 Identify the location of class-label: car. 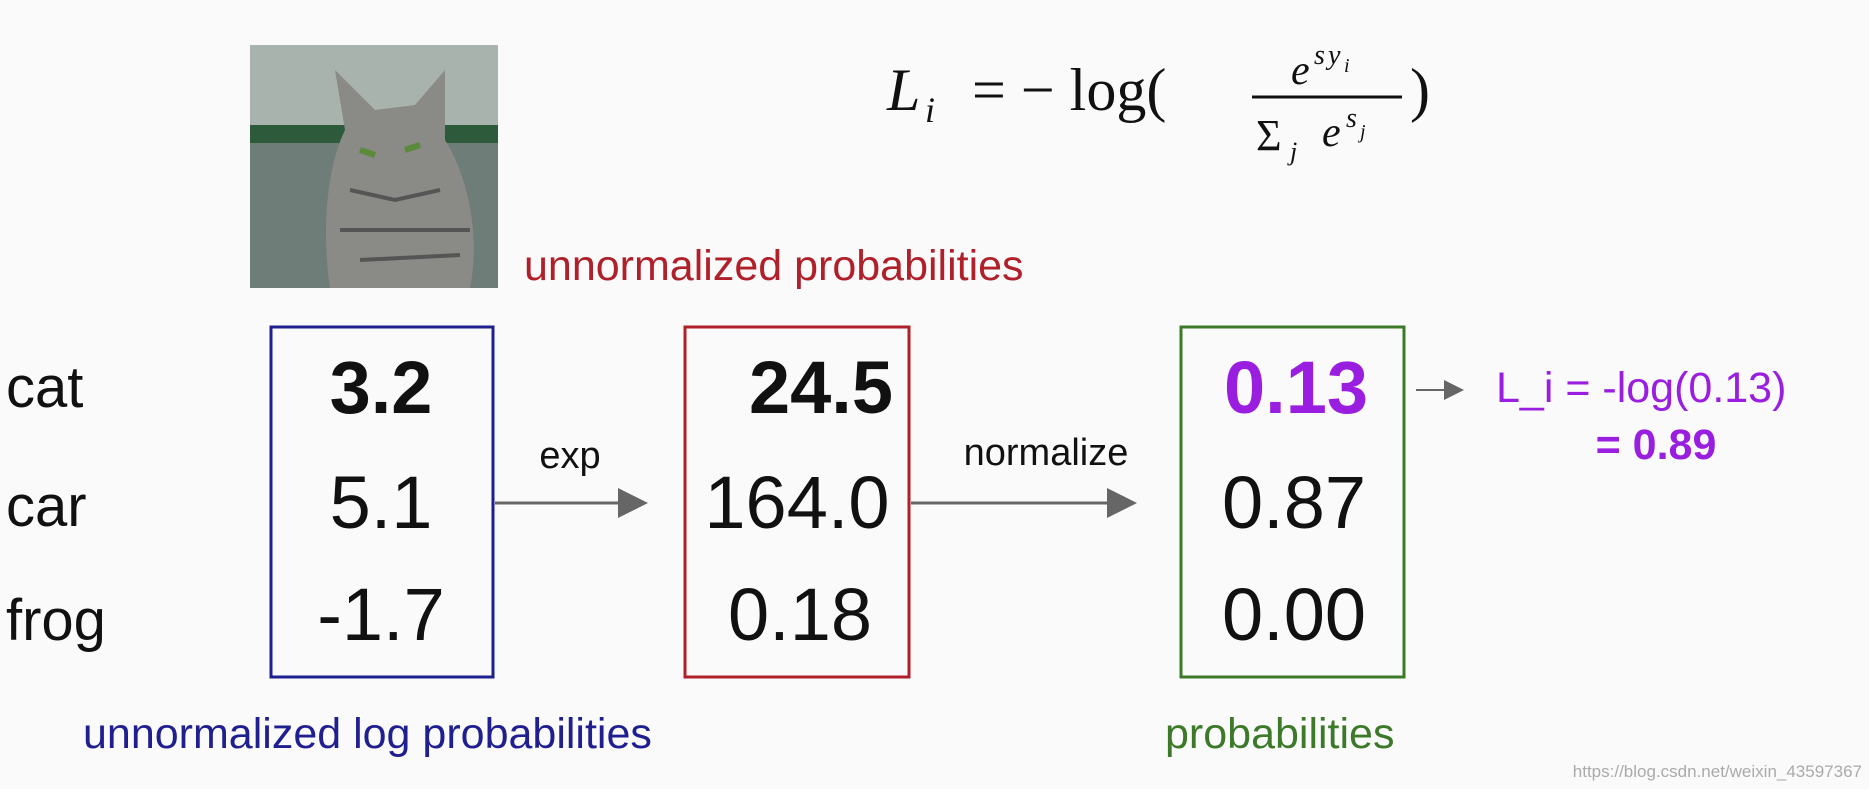
(46, 506).